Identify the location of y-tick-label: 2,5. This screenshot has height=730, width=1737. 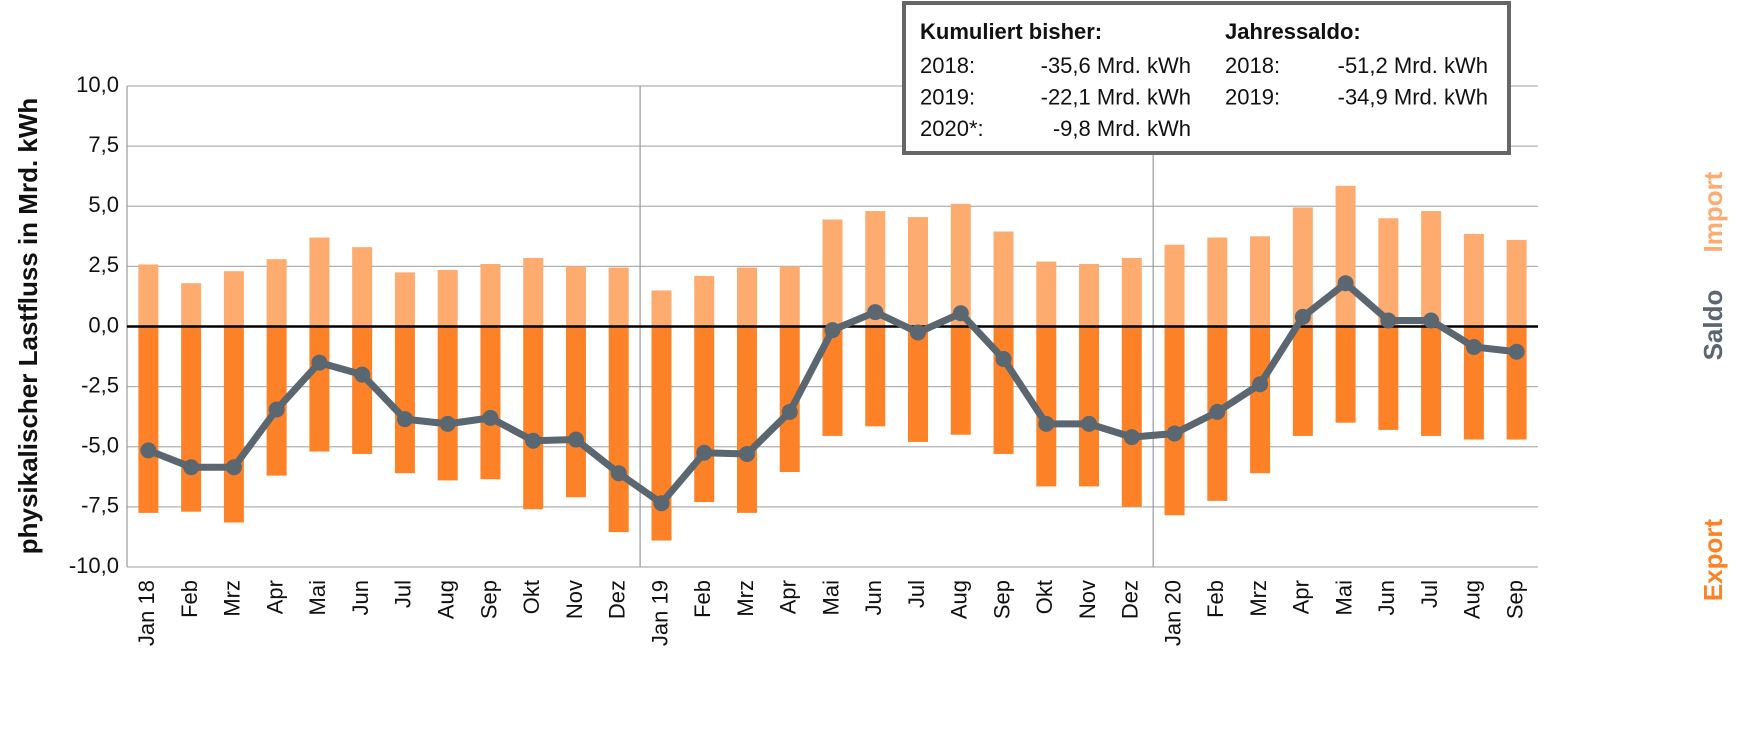
(103, 264).